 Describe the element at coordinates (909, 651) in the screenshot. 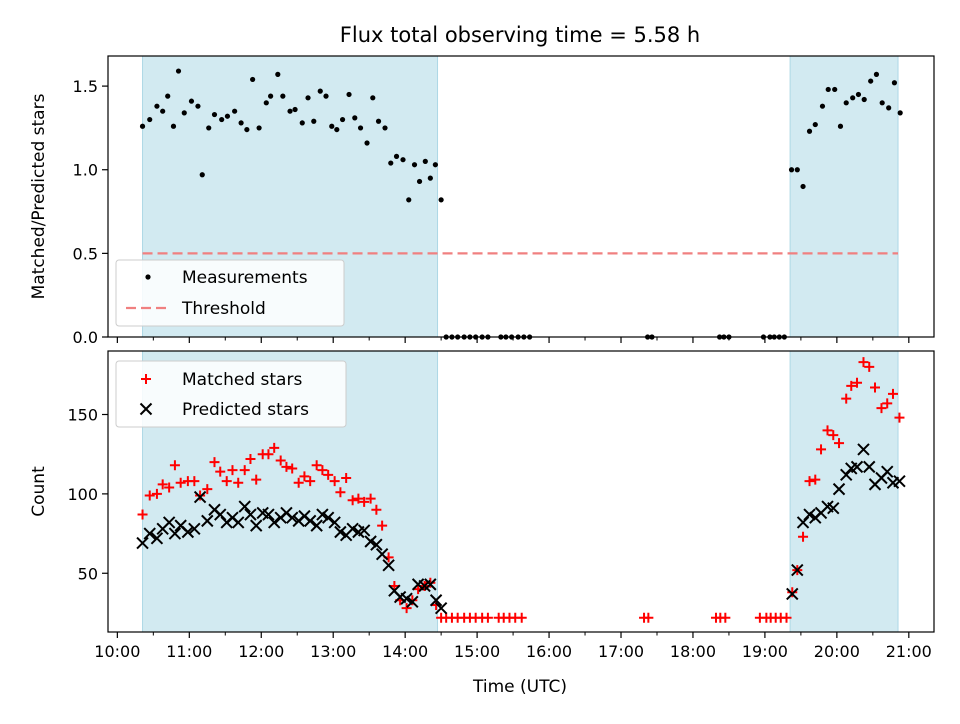

I see `x-tick-label: 21:00` at that location.